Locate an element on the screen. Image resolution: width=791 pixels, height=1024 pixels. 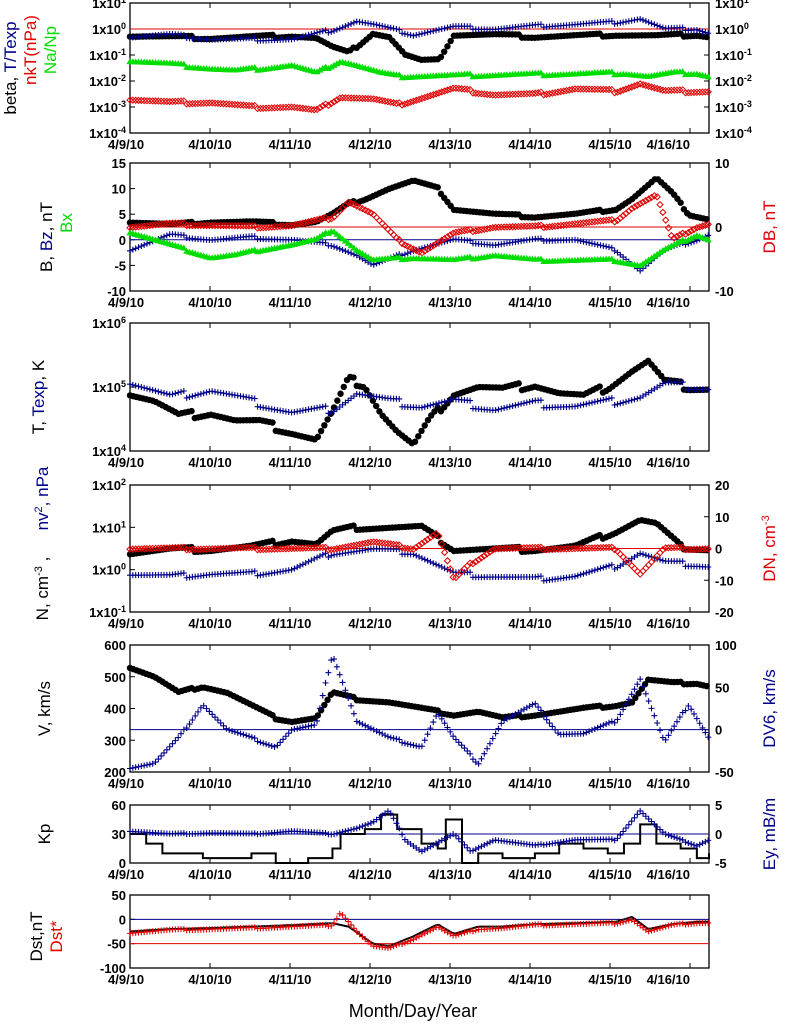
y-tick-label: 10 is located at coordinates (119, 189).